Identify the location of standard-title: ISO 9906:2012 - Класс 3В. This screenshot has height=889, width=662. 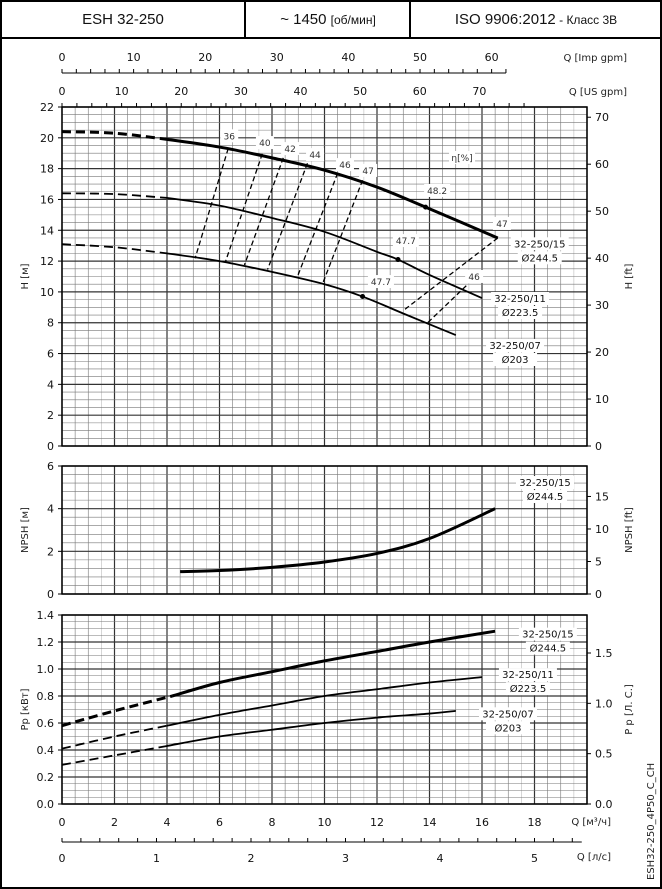
(536, 19).